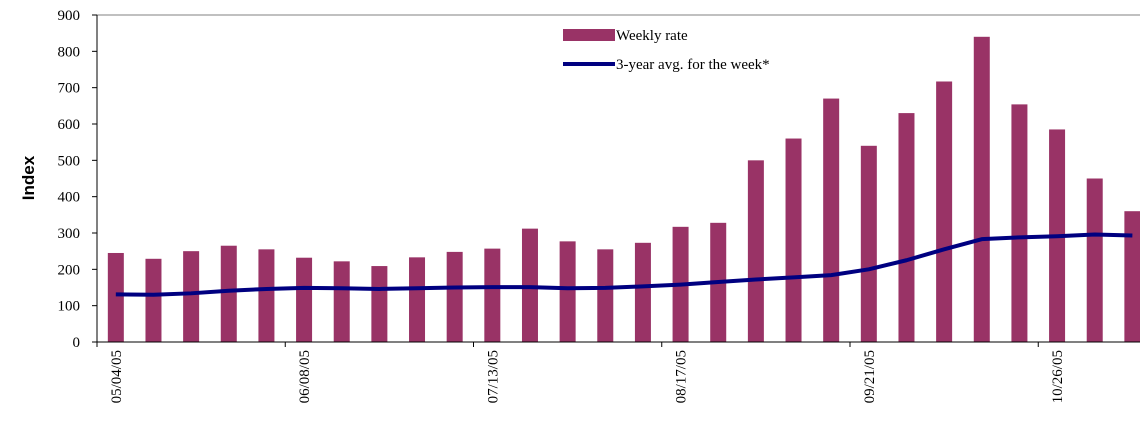  Describe the element at coordinates (305, 376) in the screenshot. I see `x-tick-label: 06/08/05` at that location.